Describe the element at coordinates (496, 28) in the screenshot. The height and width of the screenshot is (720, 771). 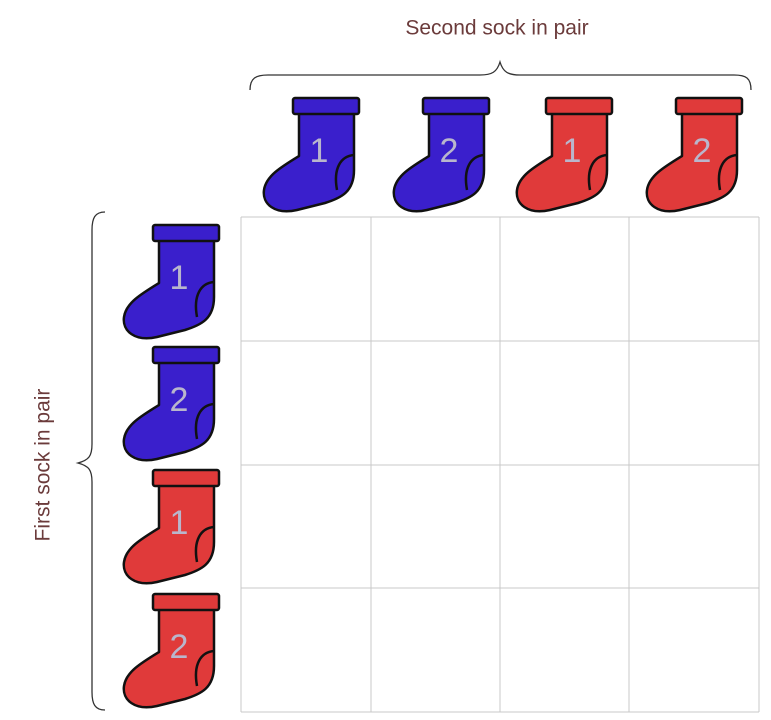
I see `top-label: Second sock in pair` at that location.